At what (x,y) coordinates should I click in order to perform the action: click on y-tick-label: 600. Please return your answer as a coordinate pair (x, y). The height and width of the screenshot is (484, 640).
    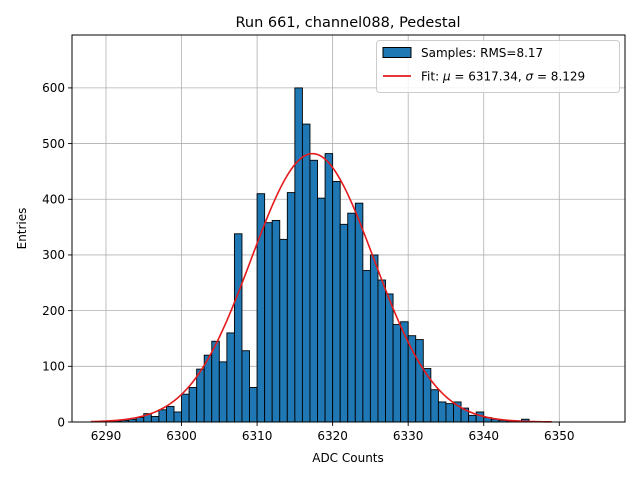
    Looking at the image, I should click on (53, 88).